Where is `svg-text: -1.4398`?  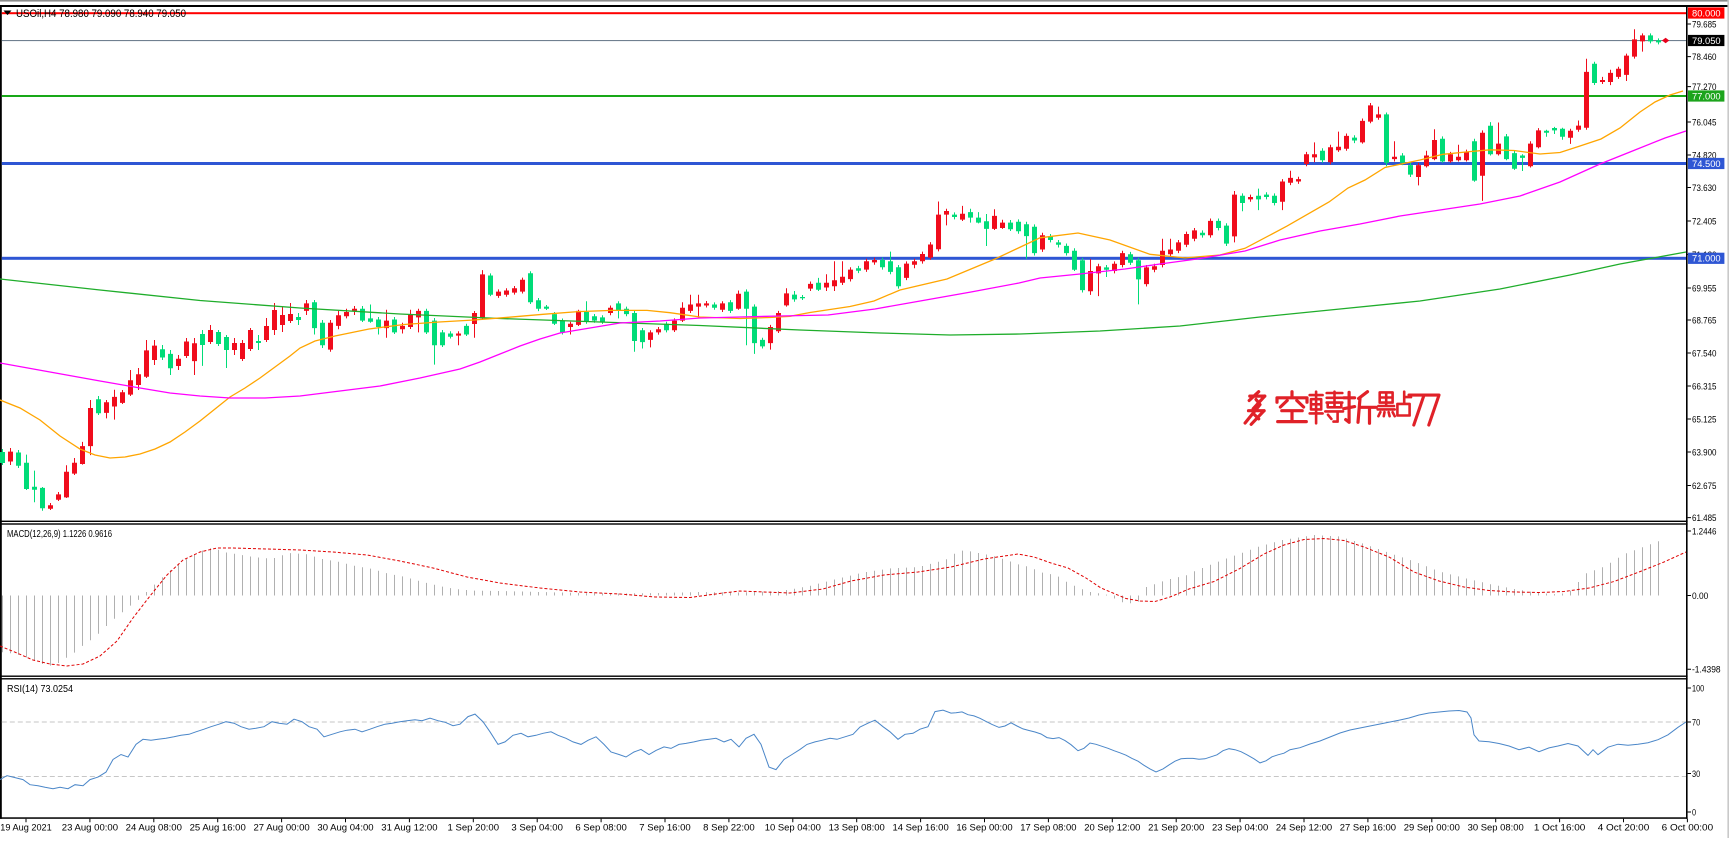 svg-text: -1.4398 is located at coordinates (1706, 670).